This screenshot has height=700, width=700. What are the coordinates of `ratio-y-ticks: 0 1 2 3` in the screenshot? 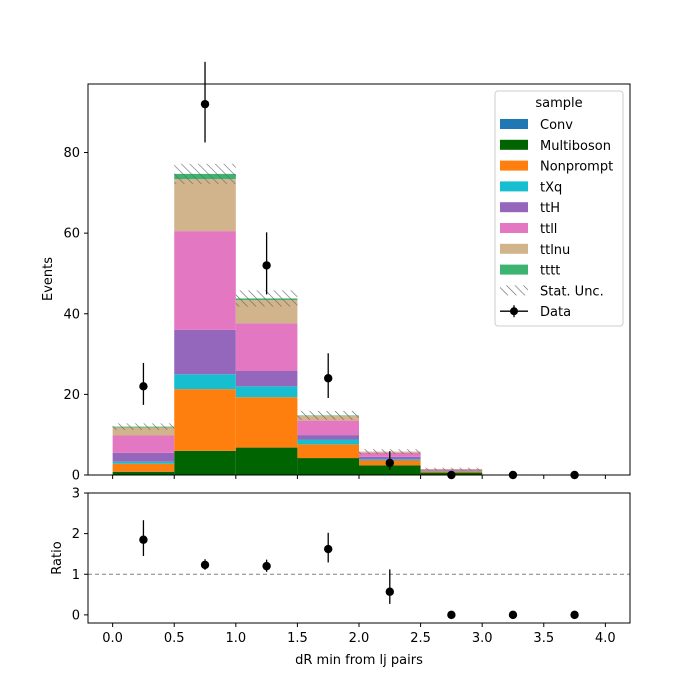 It's located at (80, 555).